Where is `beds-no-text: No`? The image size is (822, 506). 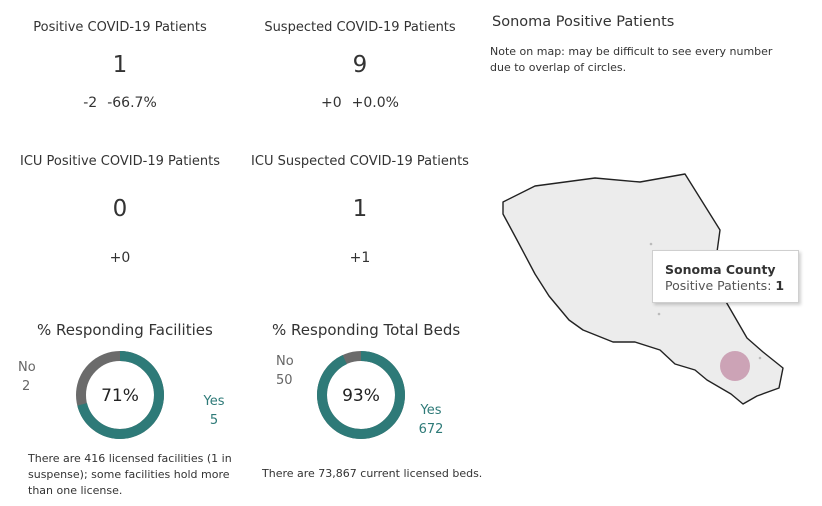 beds-no-text: No is located at coordinates (285, 361).